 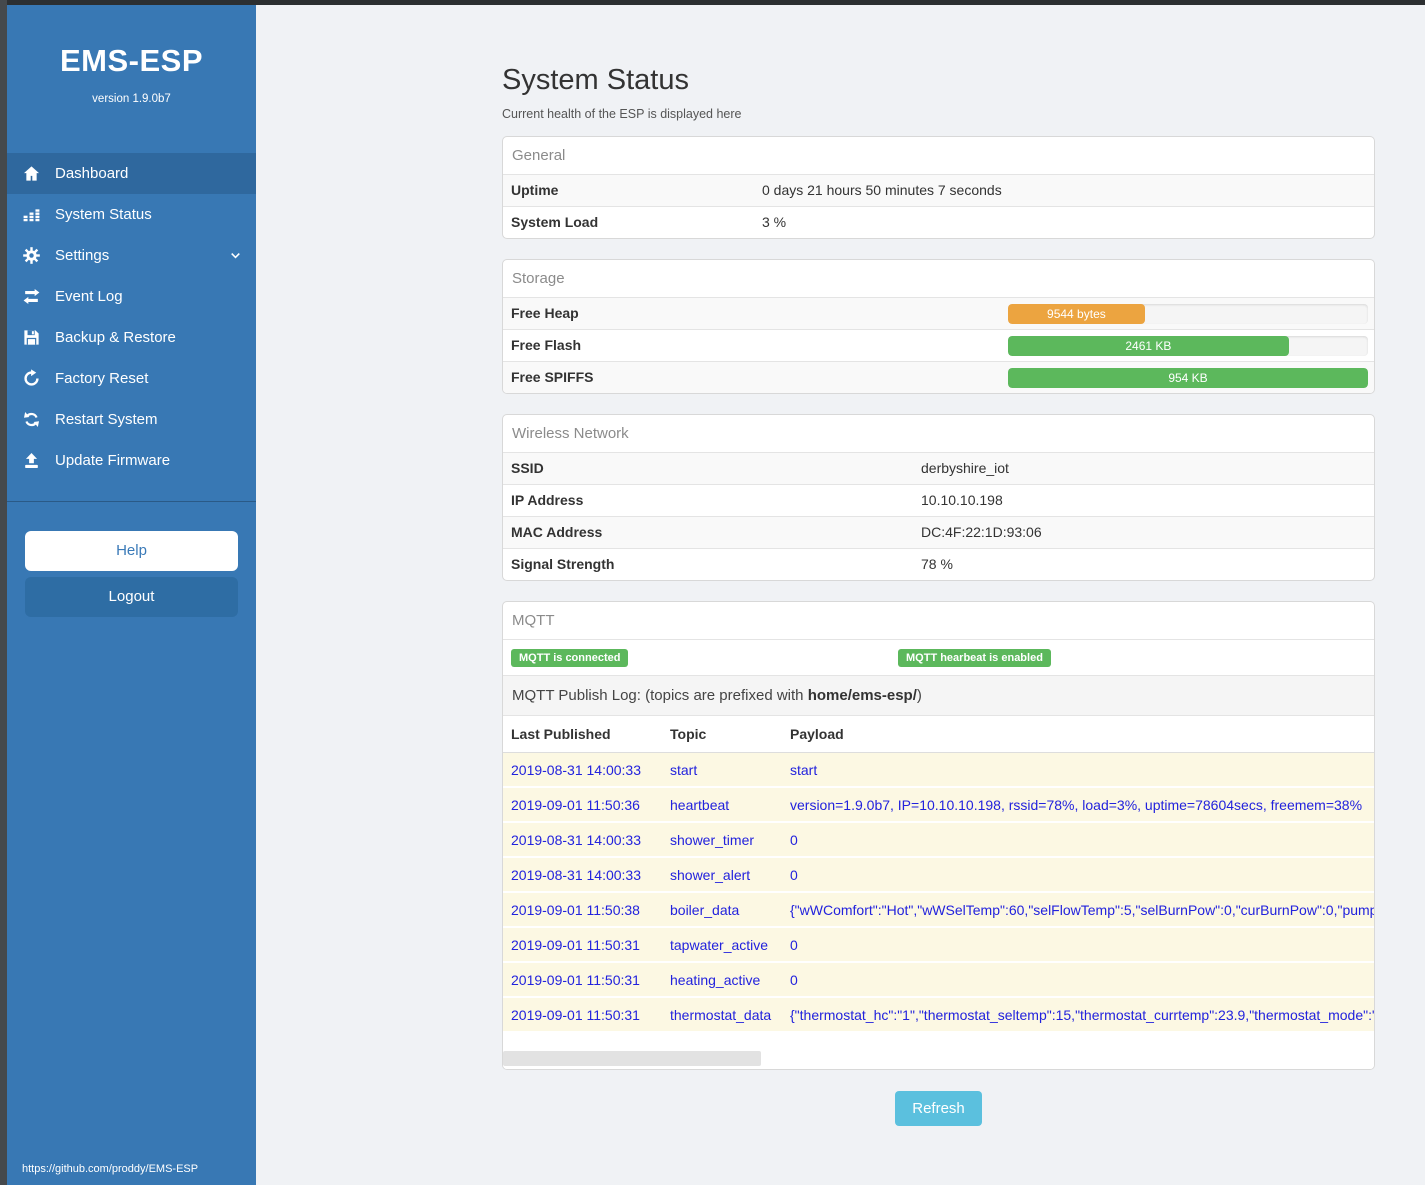 What do you see at coordinates (110, 1169) in the screenshot?
I see `github-link: https://github.com/proddy/EMS-ESP` at bounding box center [110, 1169].